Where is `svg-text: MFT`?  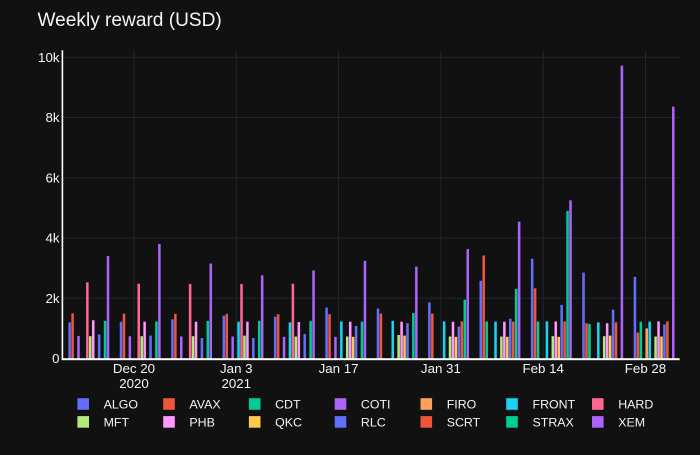
svg-text: MFT is located at coordinates (117, 422).